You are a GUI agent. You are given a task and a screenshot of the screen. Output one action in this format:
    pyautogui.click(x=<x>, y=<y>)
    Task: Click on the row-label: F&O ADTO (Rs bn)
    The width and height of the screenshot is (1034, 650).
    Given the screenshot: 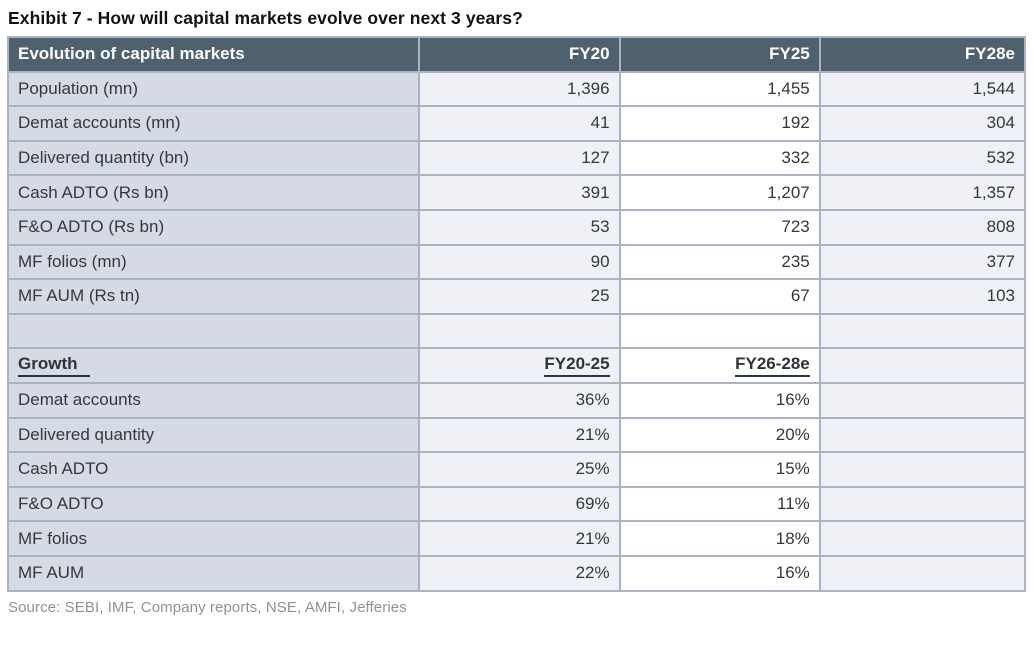 What is the action you would take?
    pyautogui.click(x=213, y=227)
    